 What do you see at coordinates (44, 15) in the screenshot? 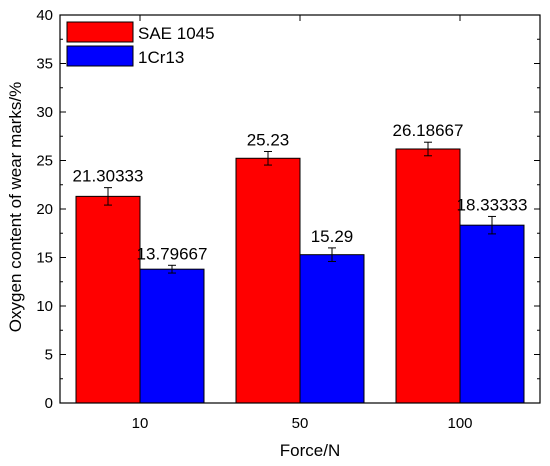
I see `y-tick-label: 40` at bounding box center [44, 15].